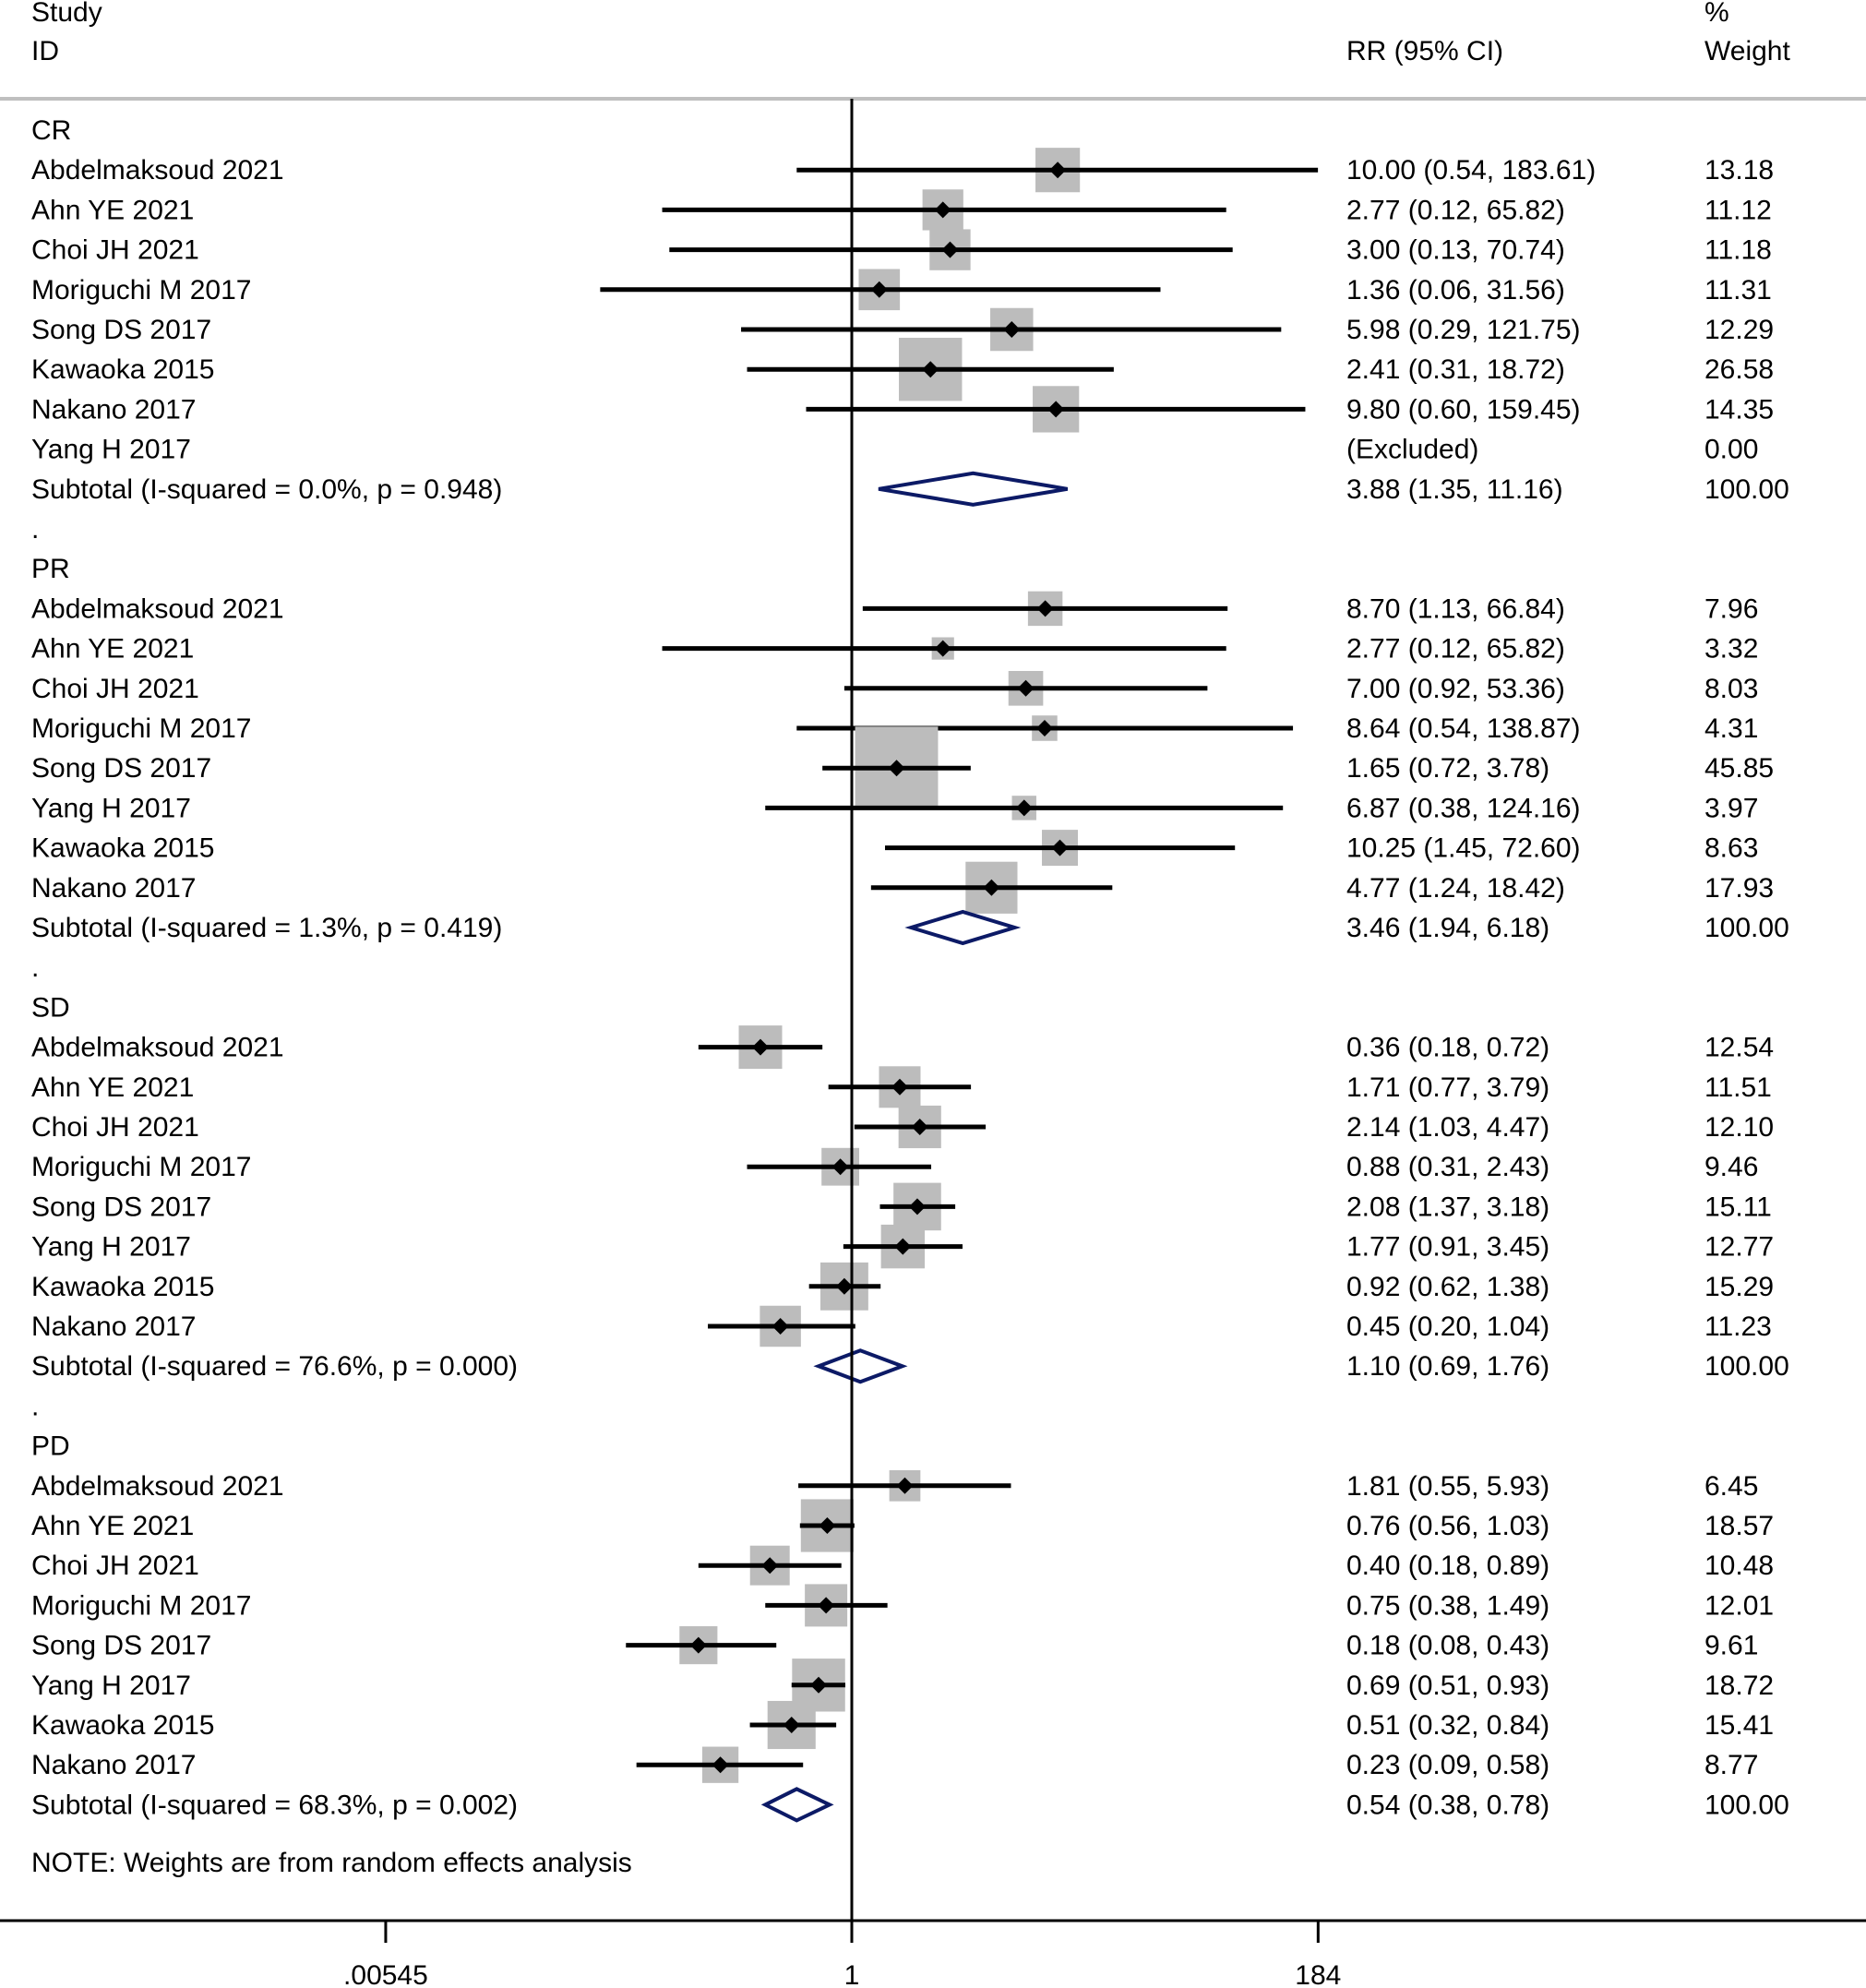  I want to click on group-label-sd: SD, so click(50, 1007).